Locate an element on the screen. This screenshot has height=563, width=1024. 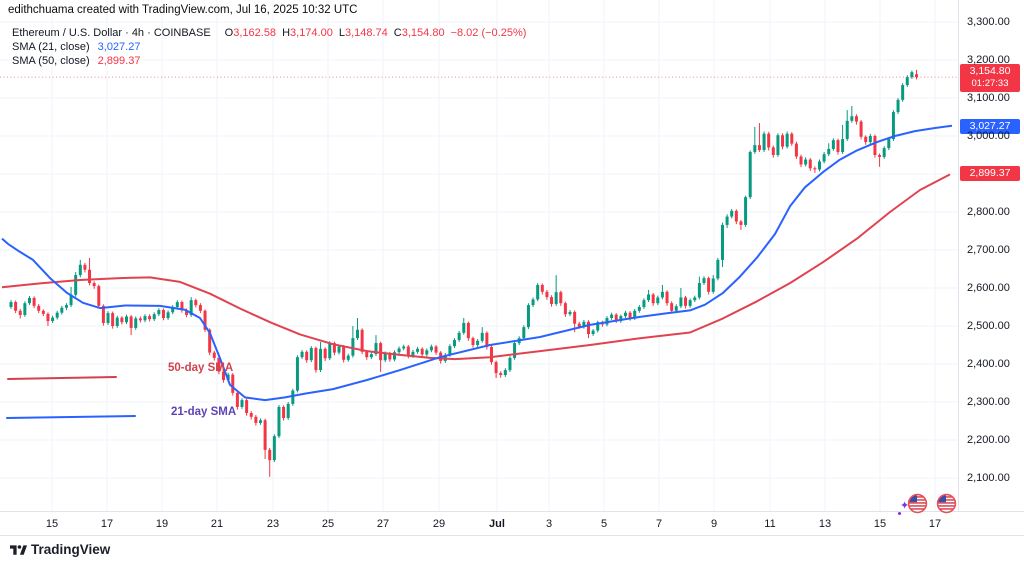
time-axis: 15 17 19 21 23 25 27 29 Jul 3 5 7 9 11 13 15 17 is located at coordinates (512, 523).